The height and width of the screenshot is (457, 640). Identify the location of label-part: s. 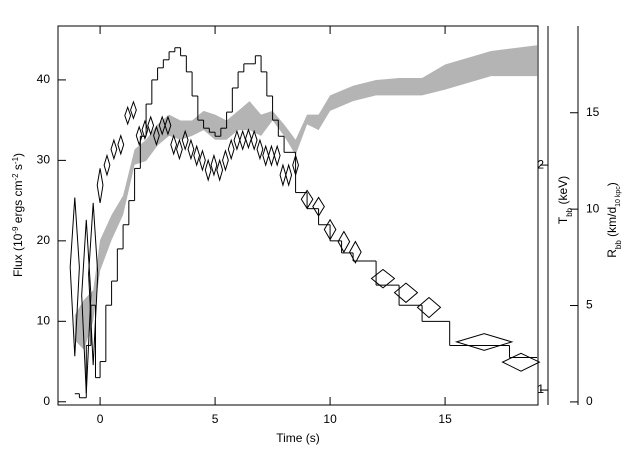
(18, 168).